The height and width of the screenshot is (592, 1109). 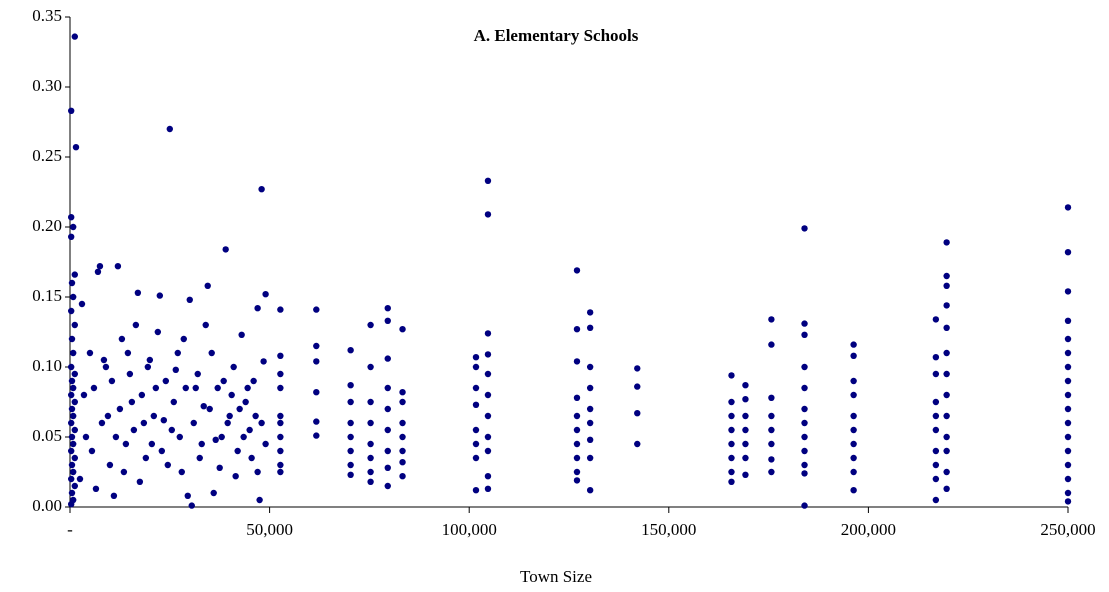 What do you see at coordinates (47, 15) in the screenshot?
I see `y-tick-label: 0.35` at bounding box center [47, 15].